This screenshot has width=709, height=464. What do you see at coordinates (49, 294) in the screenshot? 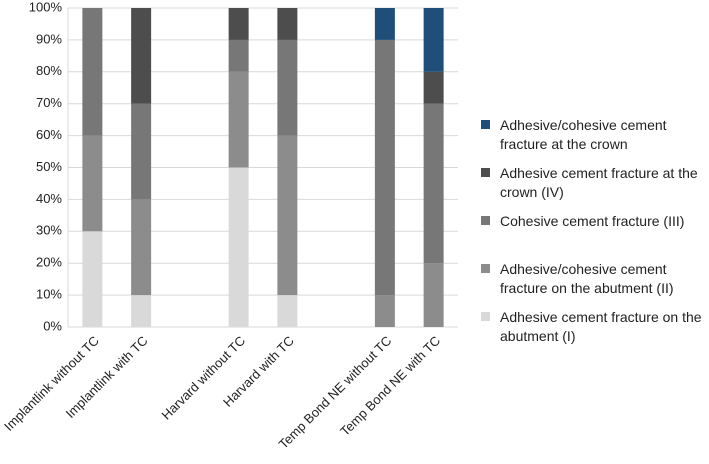
I see `y-tick-label: 10%` at bounding box center [49, 294].